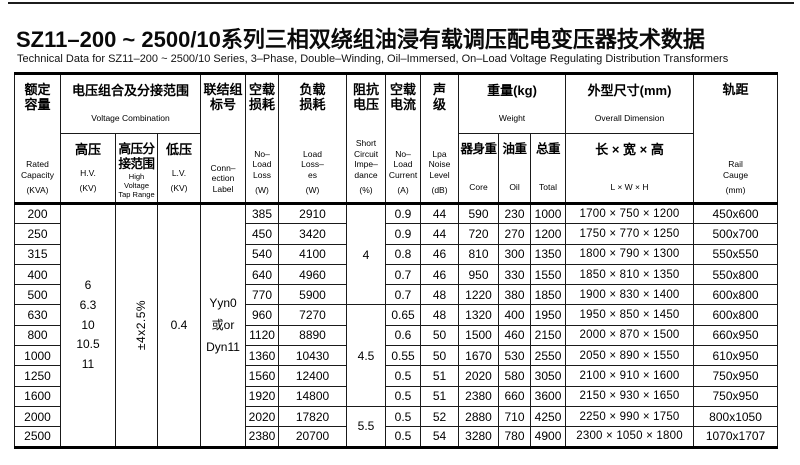 This screenshot has height=465, width=800. What do you see at coordinates (479, 168) in the screenshot?
I see `col-header-core-weight: 器身重 Core` at bounding box center [479, 168].